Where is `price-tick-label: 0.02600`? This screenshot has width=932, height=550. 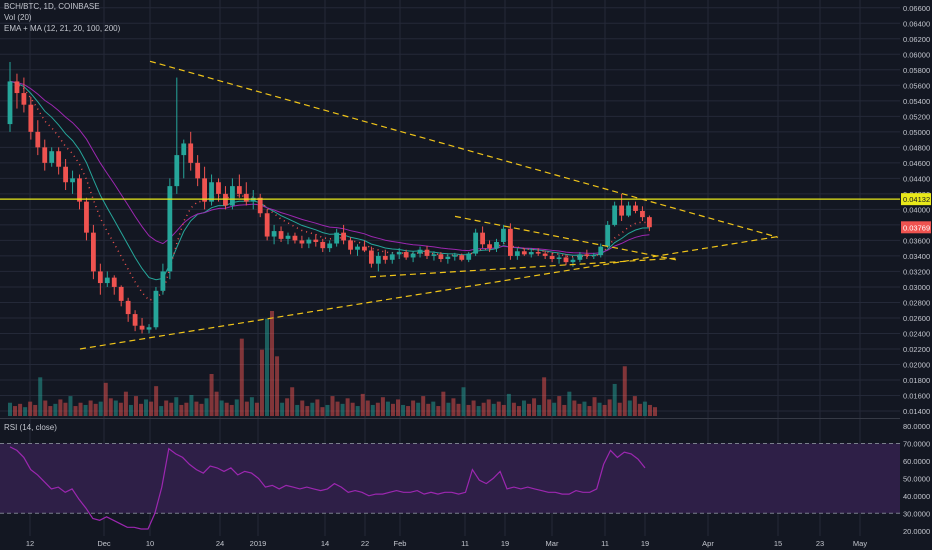
price-tick-label: 0.02600 is located at coordinates (916, 318).